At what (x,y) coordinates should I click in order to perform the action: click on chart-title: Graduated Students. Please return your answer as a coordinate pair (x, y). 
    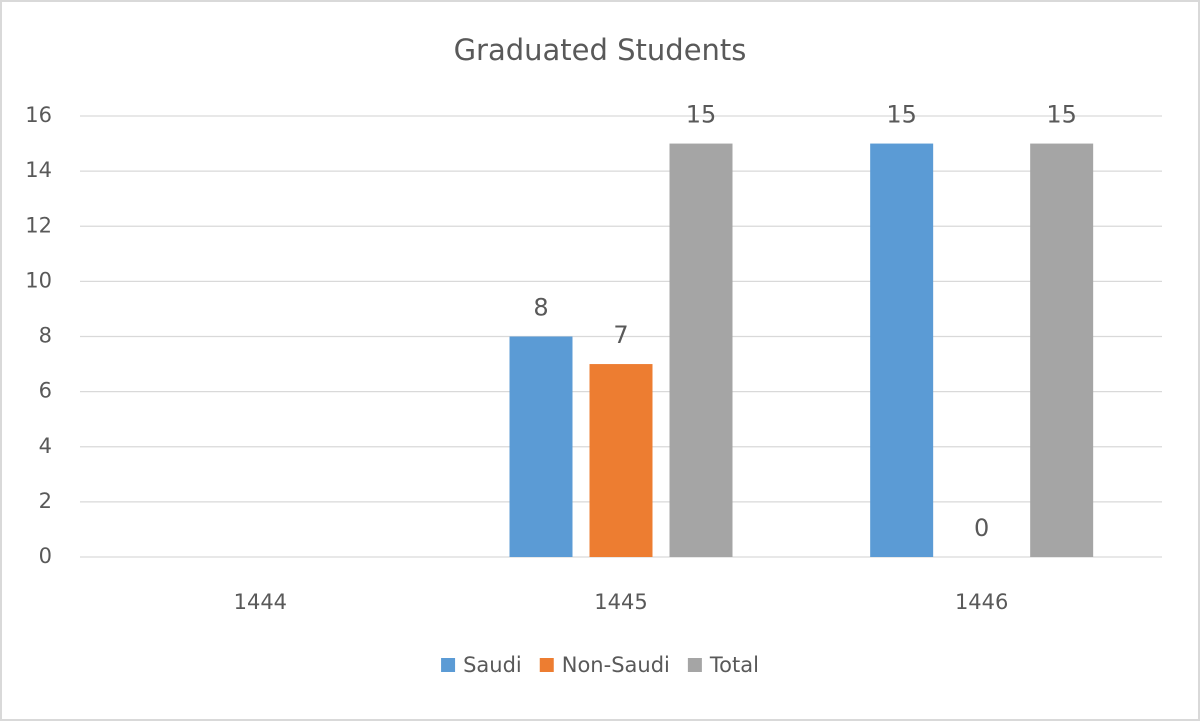
    Looking at the image, I should click on (600, 50).